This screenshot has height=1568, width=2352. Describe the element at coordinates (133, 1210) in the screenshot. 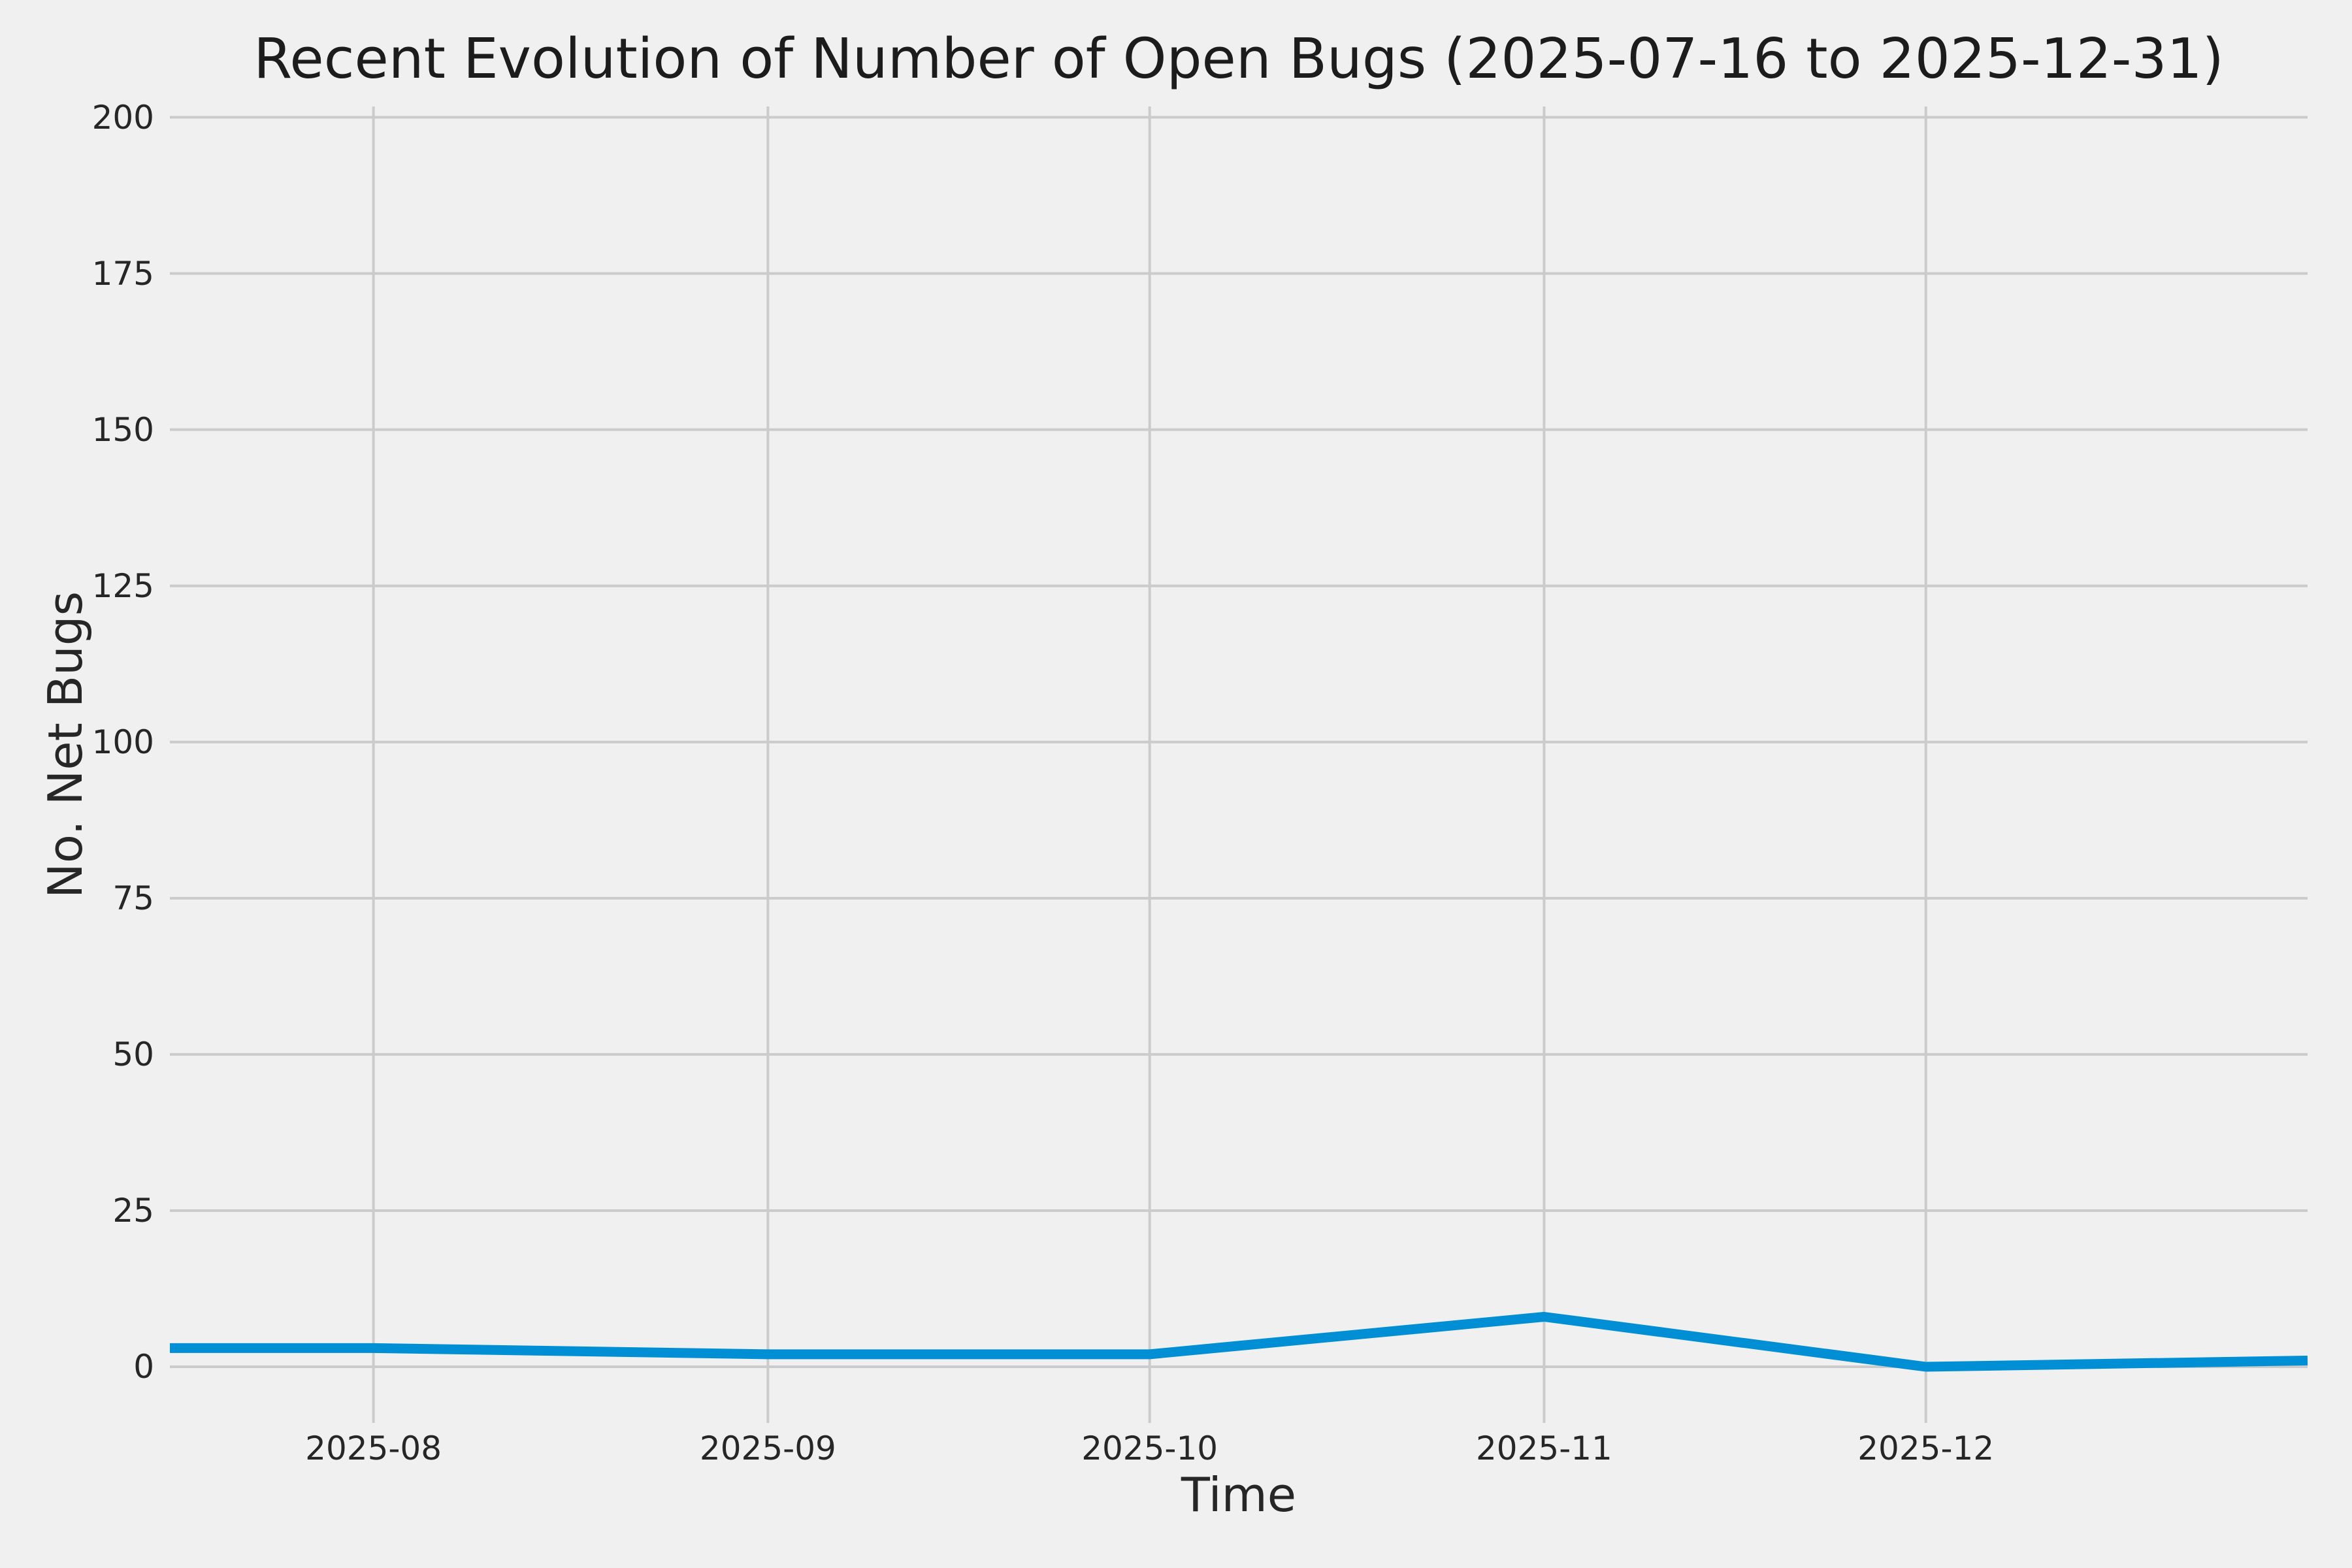

I see `y-tick-label: 25` at that location.